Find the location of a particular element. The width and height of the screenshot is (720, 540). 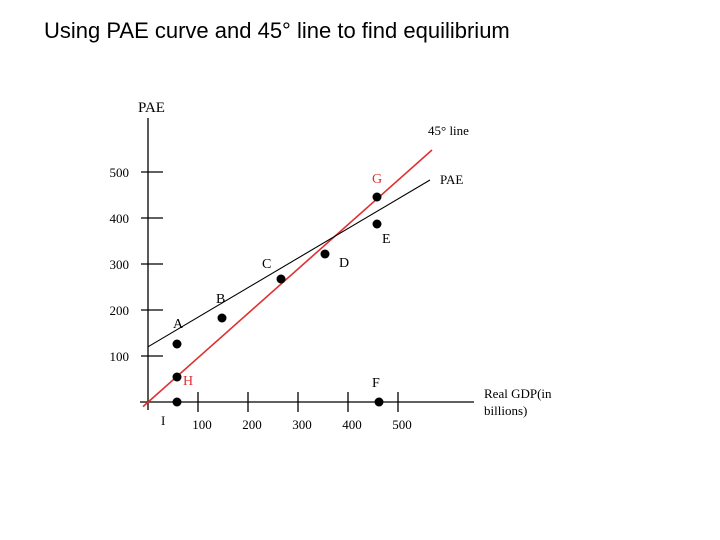

x-tick-label-100: 100 is located at coordinates (202, 424).